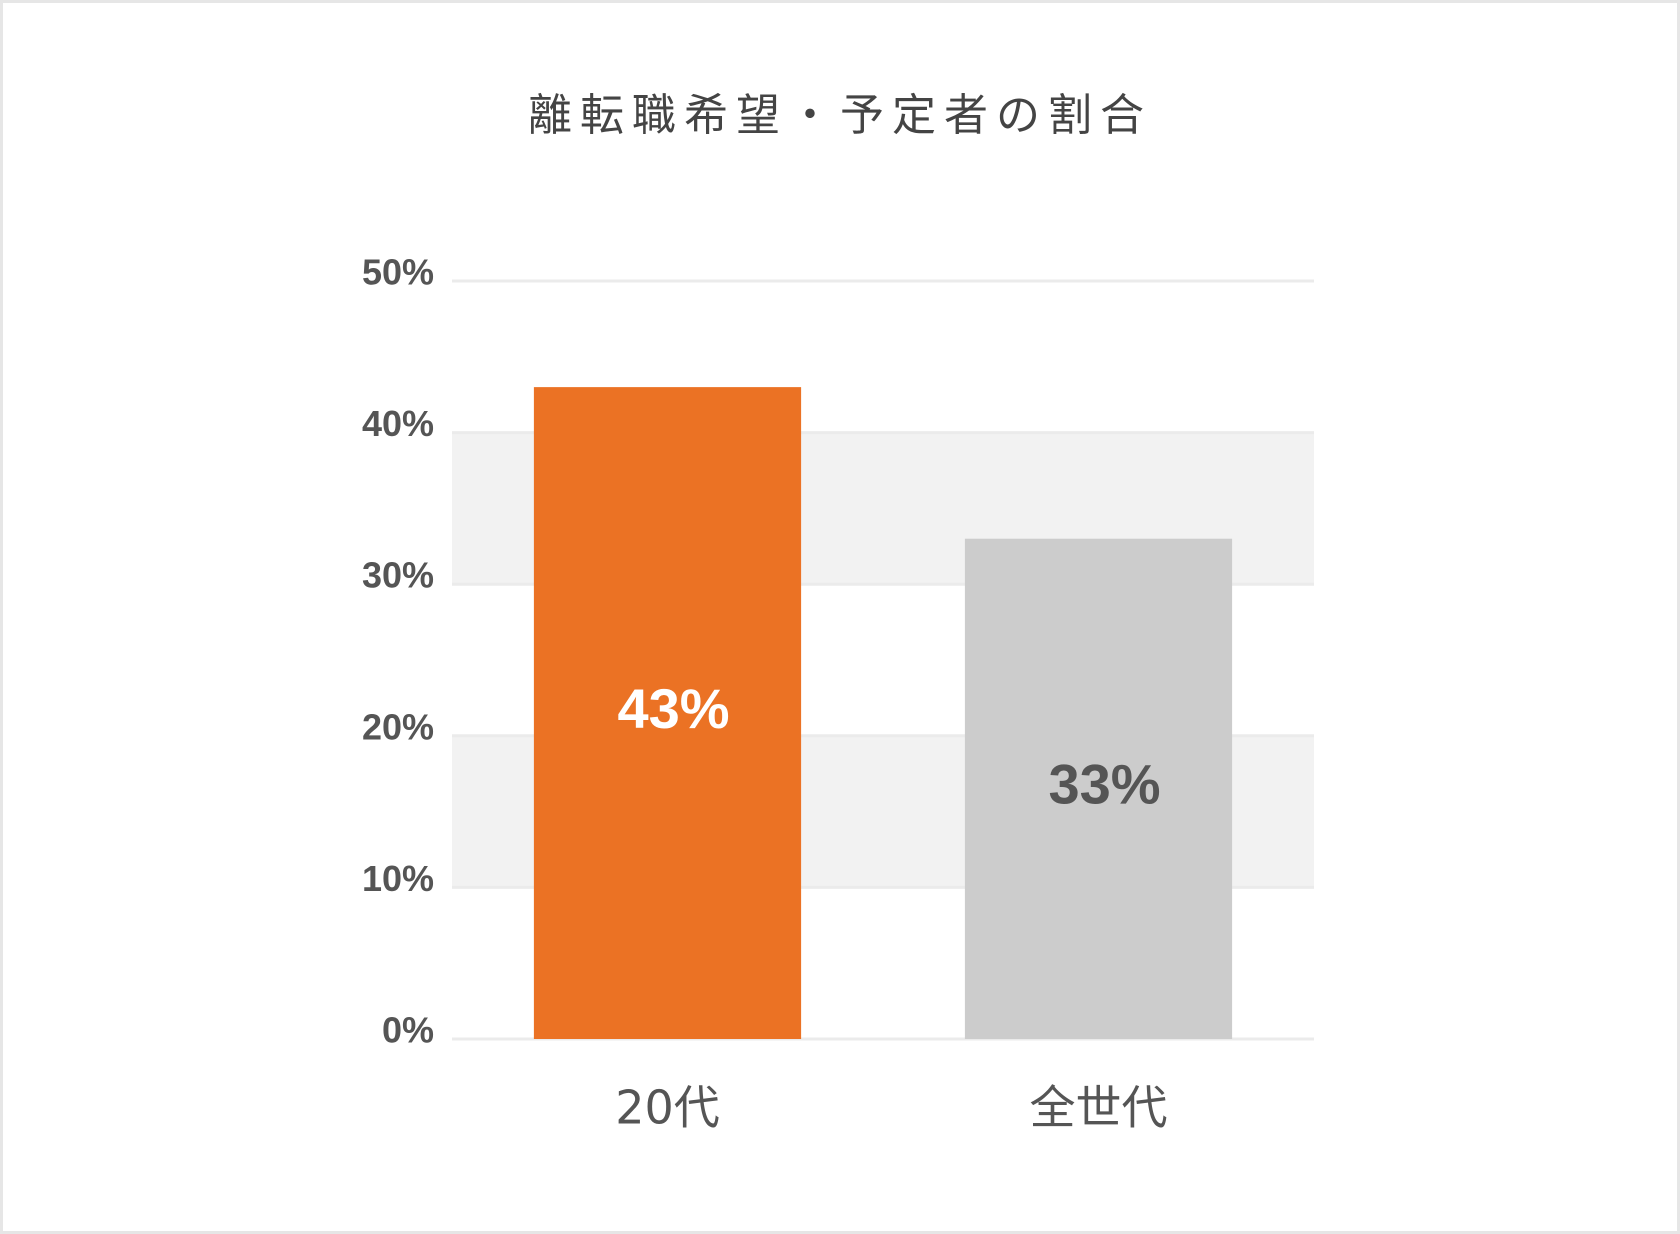 The width and height of the screenshot is (1680, 1234). What do you see at coordinates (1099, 1108) in the screenshot?
I see `x-tick-label: 全世代` at bounding box center [1099, 1108].